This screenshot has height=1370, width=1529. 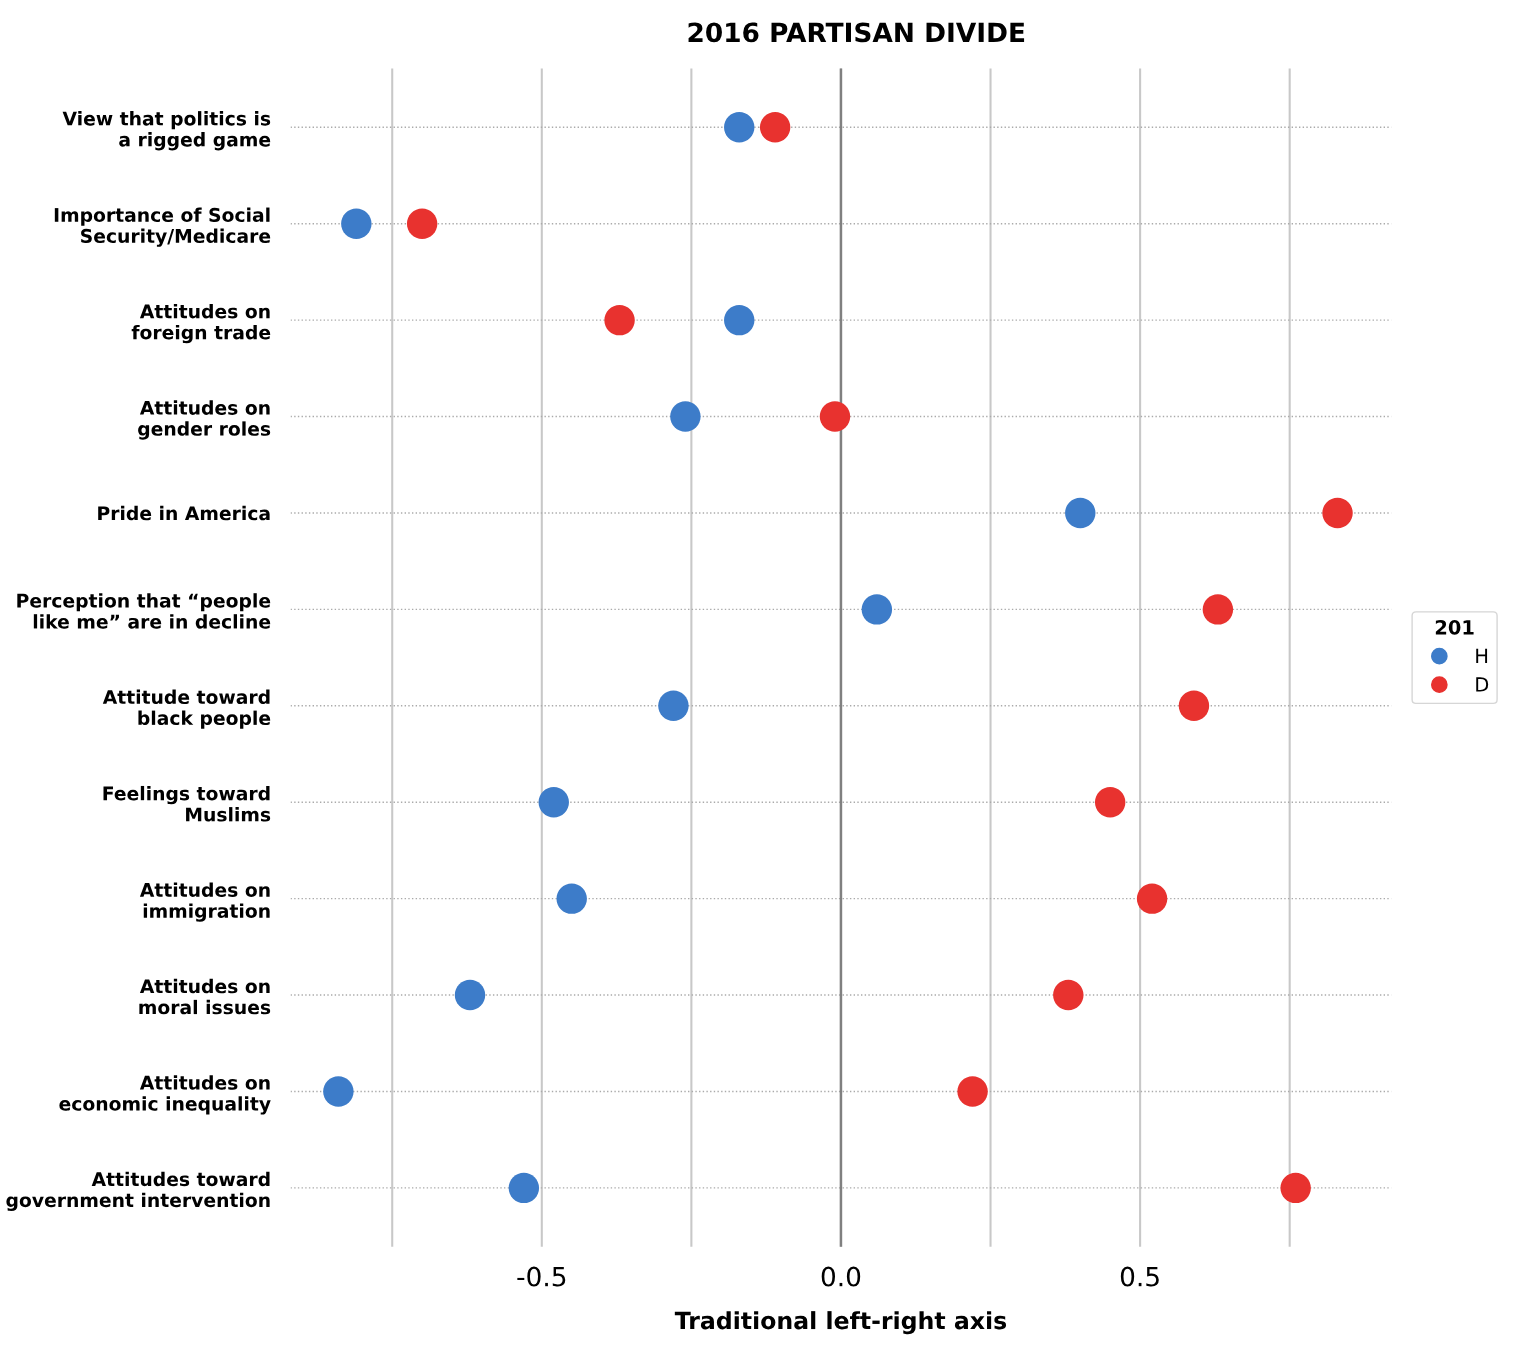 I want to click on x-tick-label: -0.5, so click(x=541, y=1276).